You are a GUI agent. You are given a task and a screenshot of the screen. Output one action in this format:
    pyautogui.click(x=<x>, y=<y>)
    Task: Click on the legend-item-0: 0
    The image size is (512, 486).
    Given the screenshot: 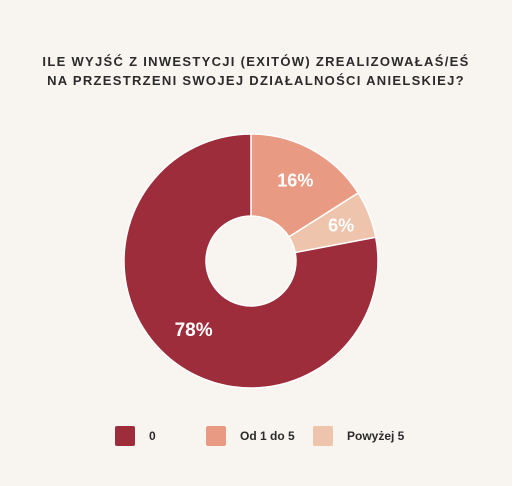 What is the action you would take?
    pyautogui.click(x=135, y=436)
    